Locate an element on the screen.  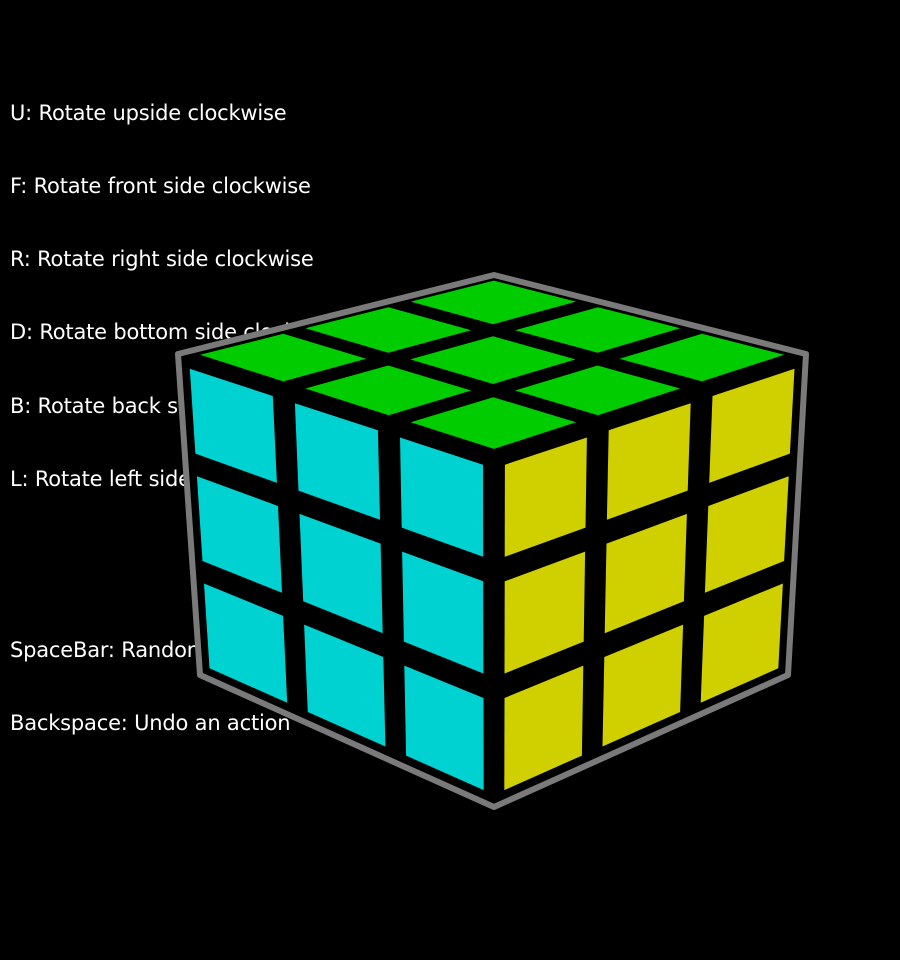
control-f: F: Rotate front side clockwise is located at coordinates (160, 186).